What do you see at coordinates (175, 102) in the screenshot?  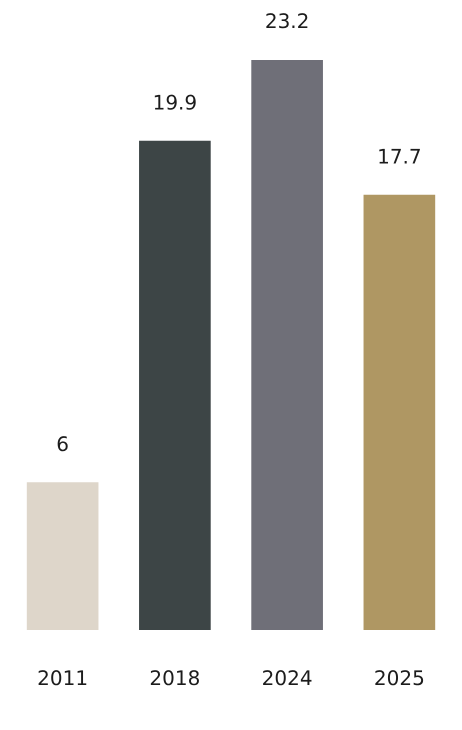 I see `data-label: 19.9` at bounding box center [175, 102].